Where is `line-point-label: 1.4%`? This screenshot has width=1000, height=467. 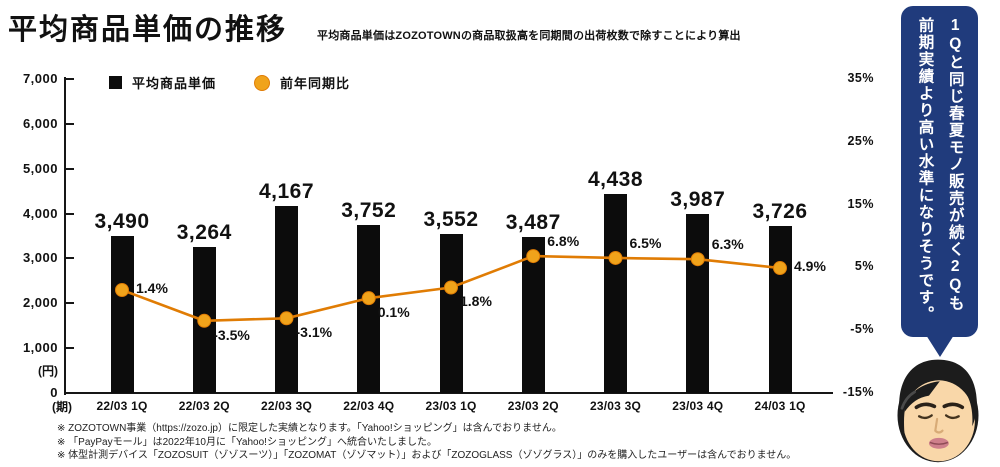
line-point-label: 1.4% is located at coordinates (152, 288).